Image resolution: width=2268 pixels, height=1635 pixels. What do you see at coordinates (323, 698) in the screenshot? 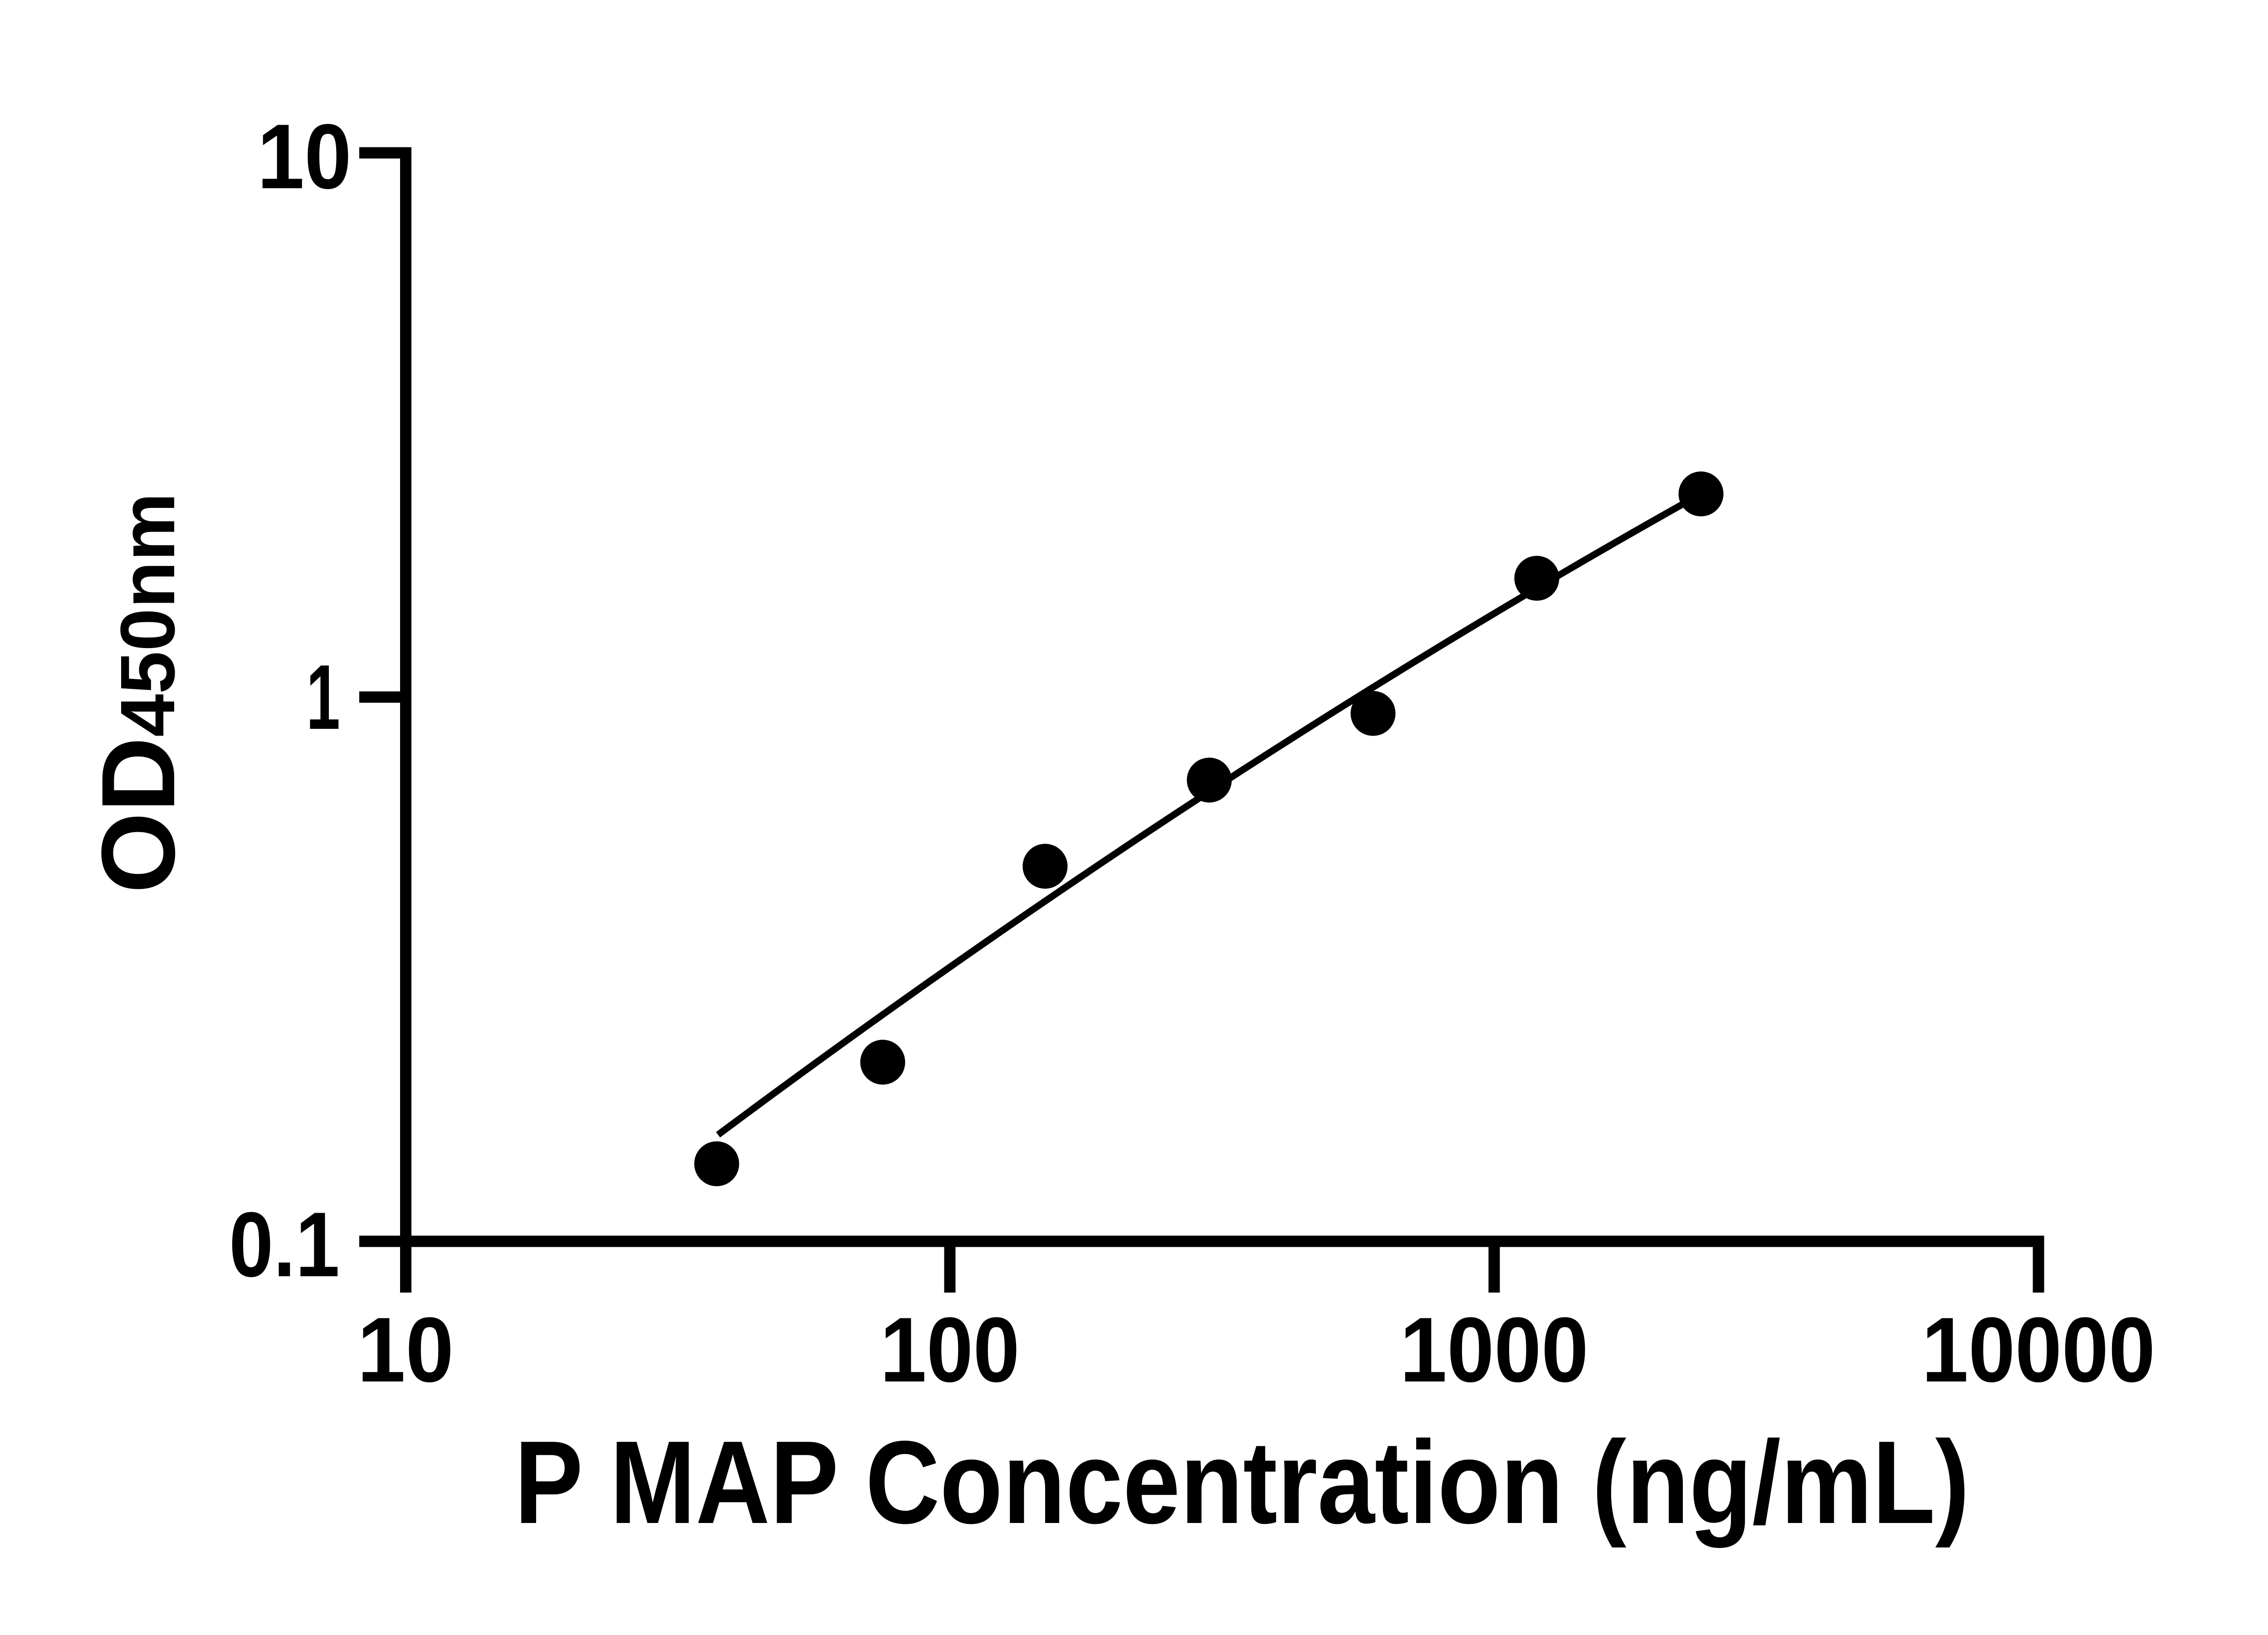
I see `svg-text: 1` at bounding box center [323, 698].